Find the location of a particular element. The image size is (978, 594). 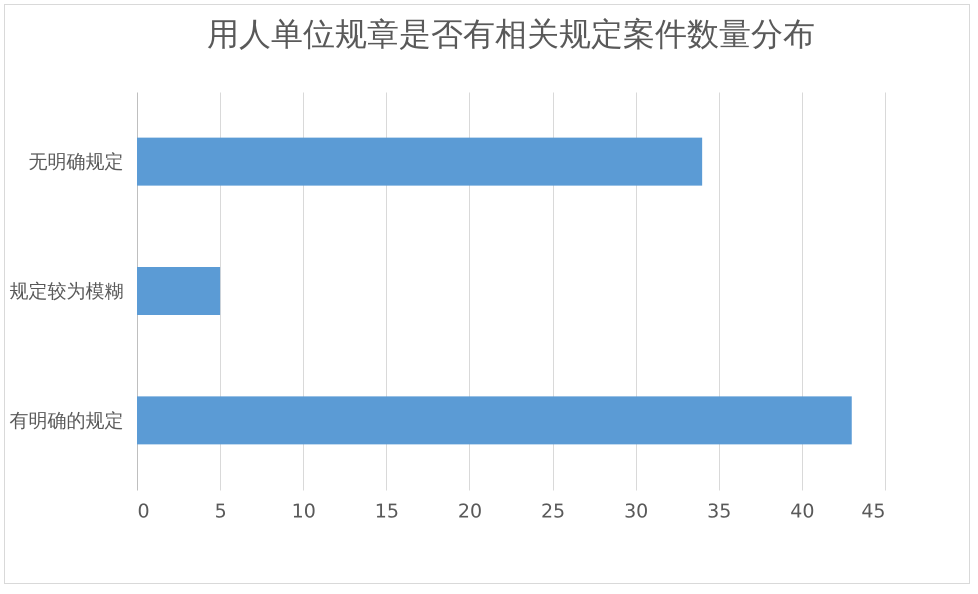

x-tick-label: 20 is located at coordinates (470, 511).